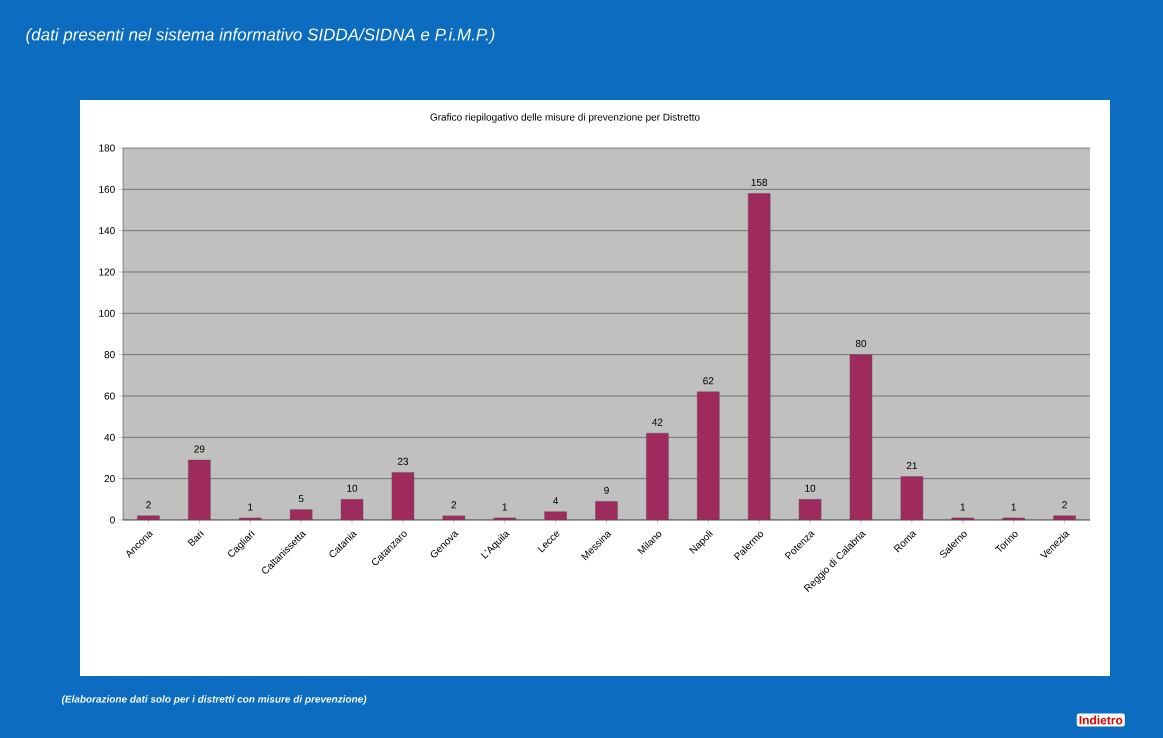 The height and width of the screenshot is (738, 1163). What do you see at coordinates (109, 396) in the screenshot?
I see `y-tick-label: 60` at bounding box center [109, 396].